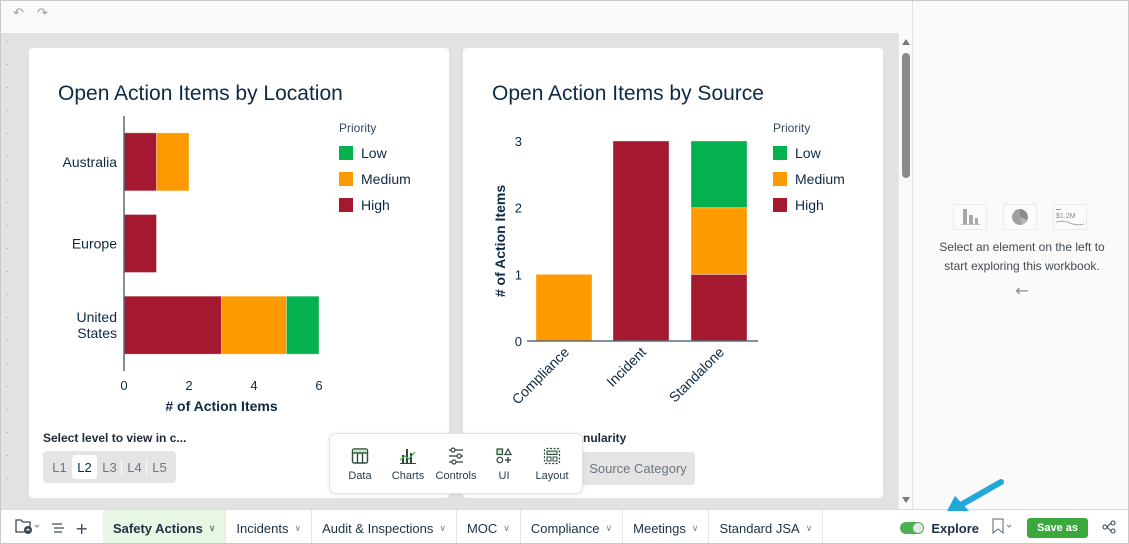 This screenshot has width=1129, height=544. I want to click on share-graph-icon, so click(1109, 528).